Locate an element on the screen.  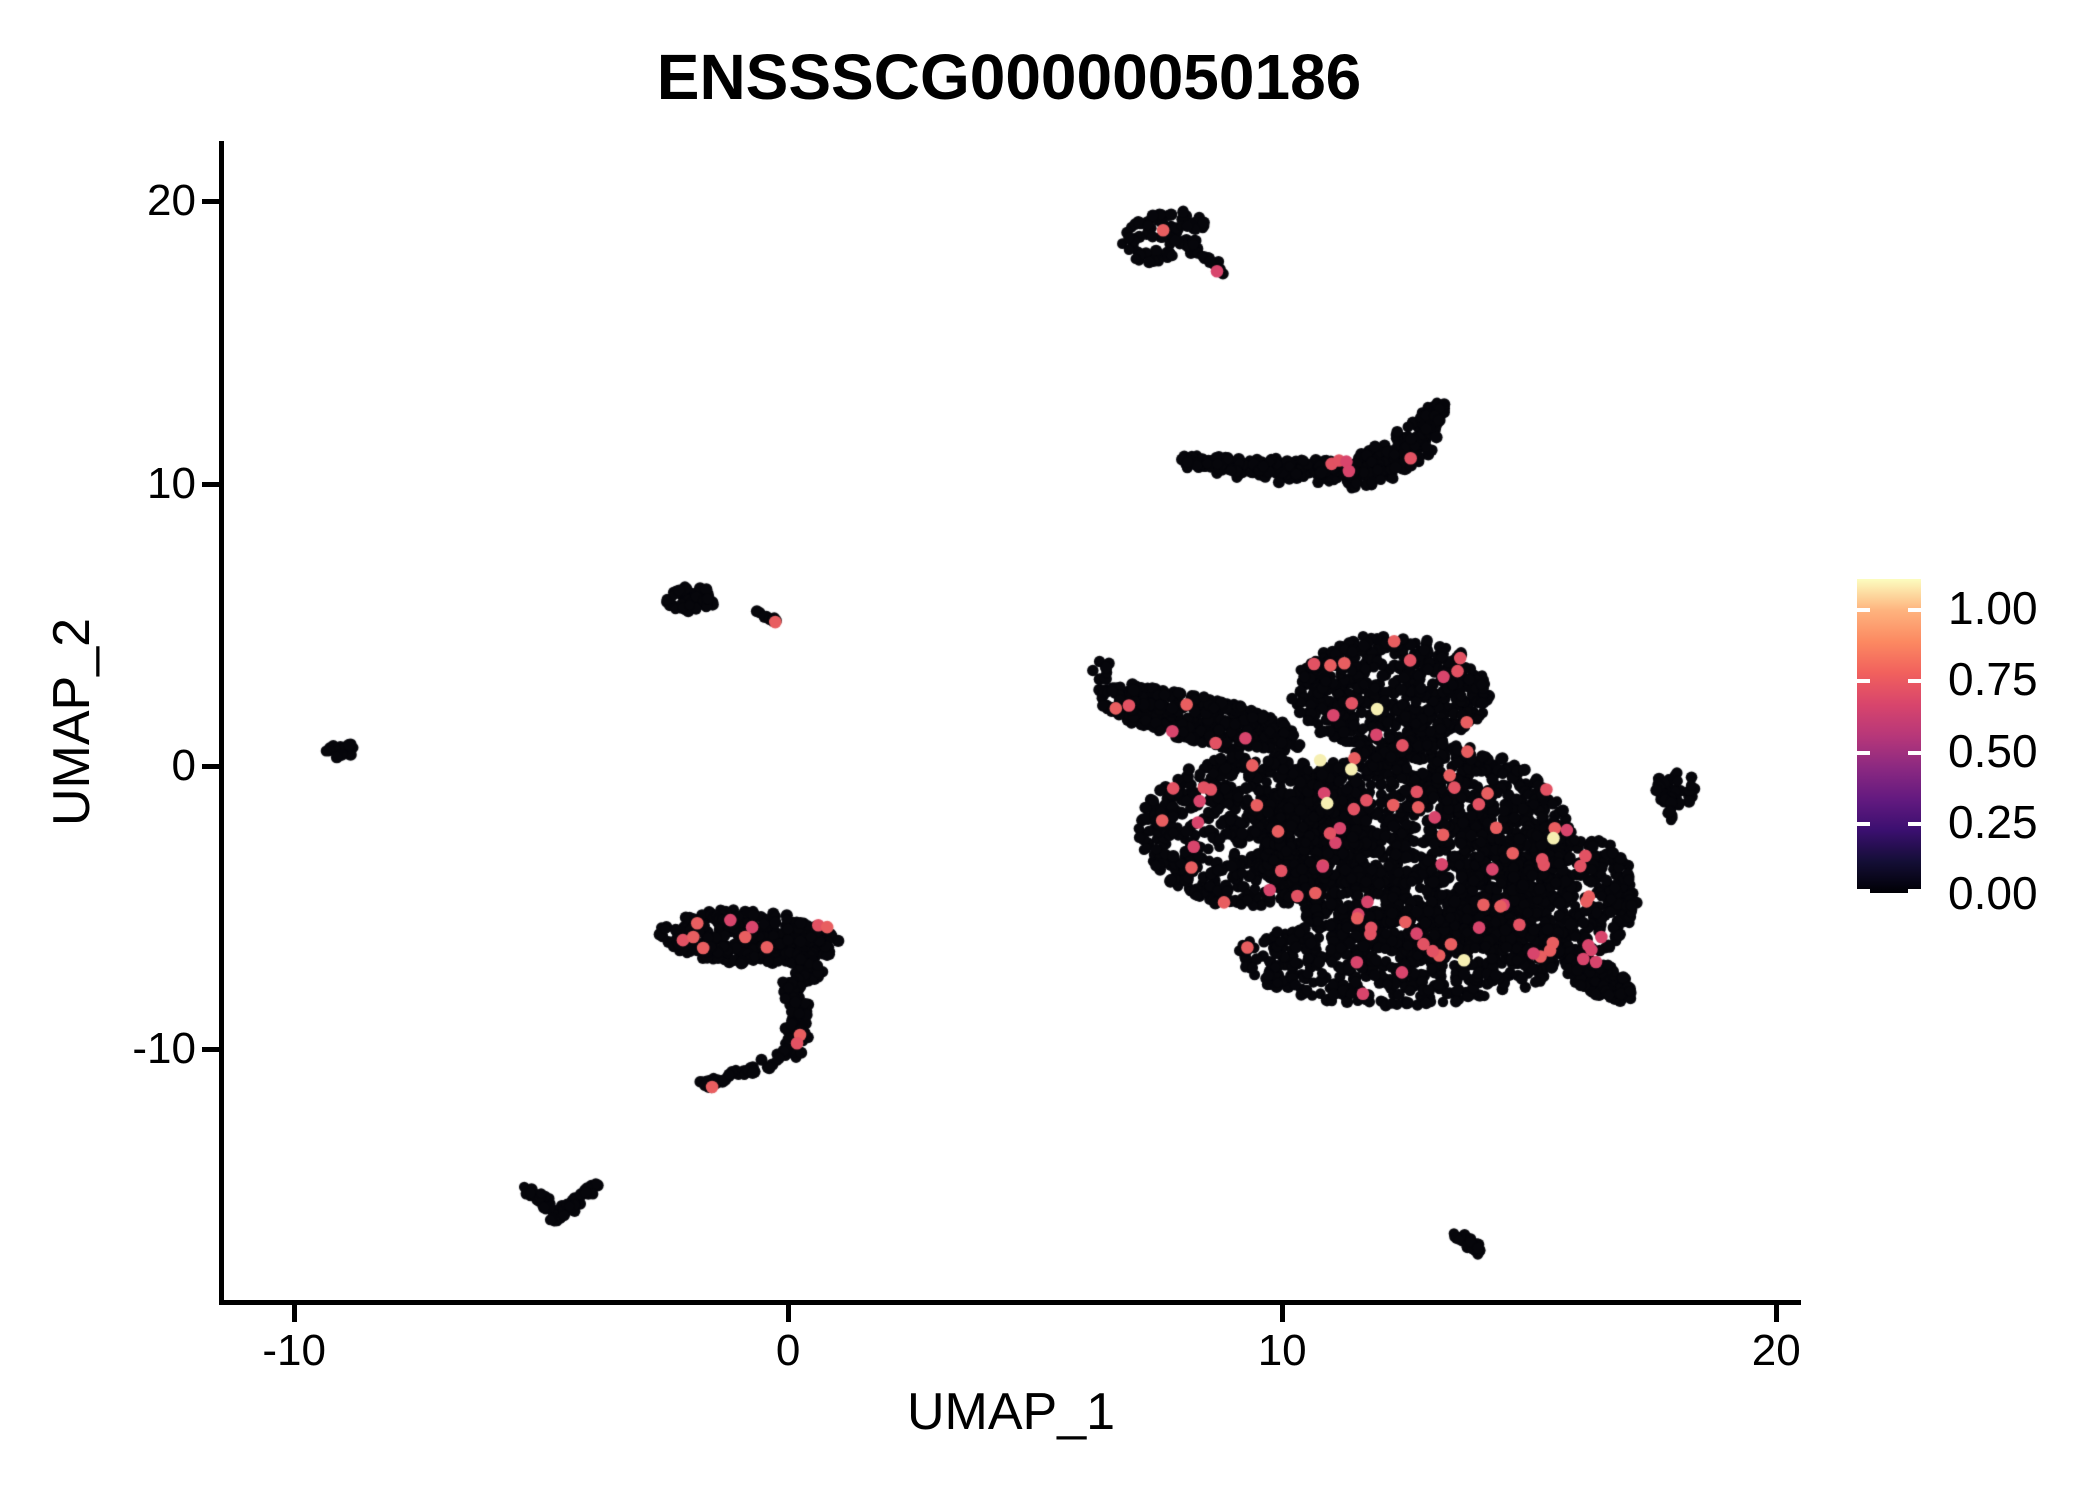
expression-colorbar is located at coordinates (1889, 736).